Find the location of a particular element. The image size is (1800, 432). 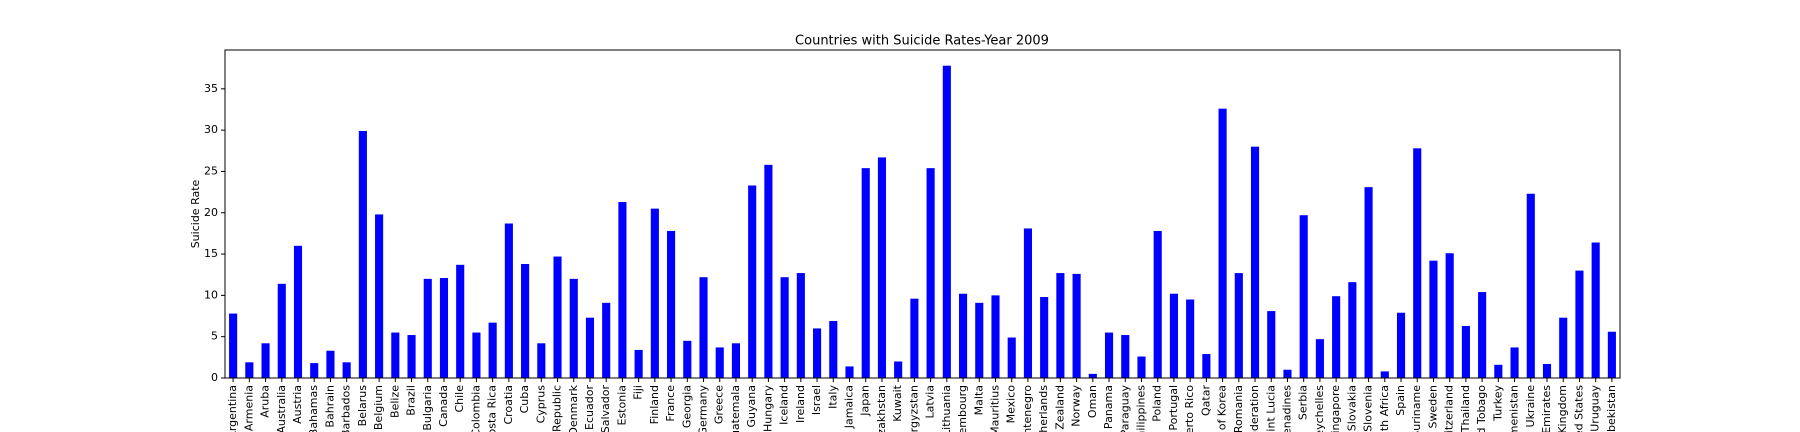

x-tick-label: Croatia is located at coordinates (508, 405).